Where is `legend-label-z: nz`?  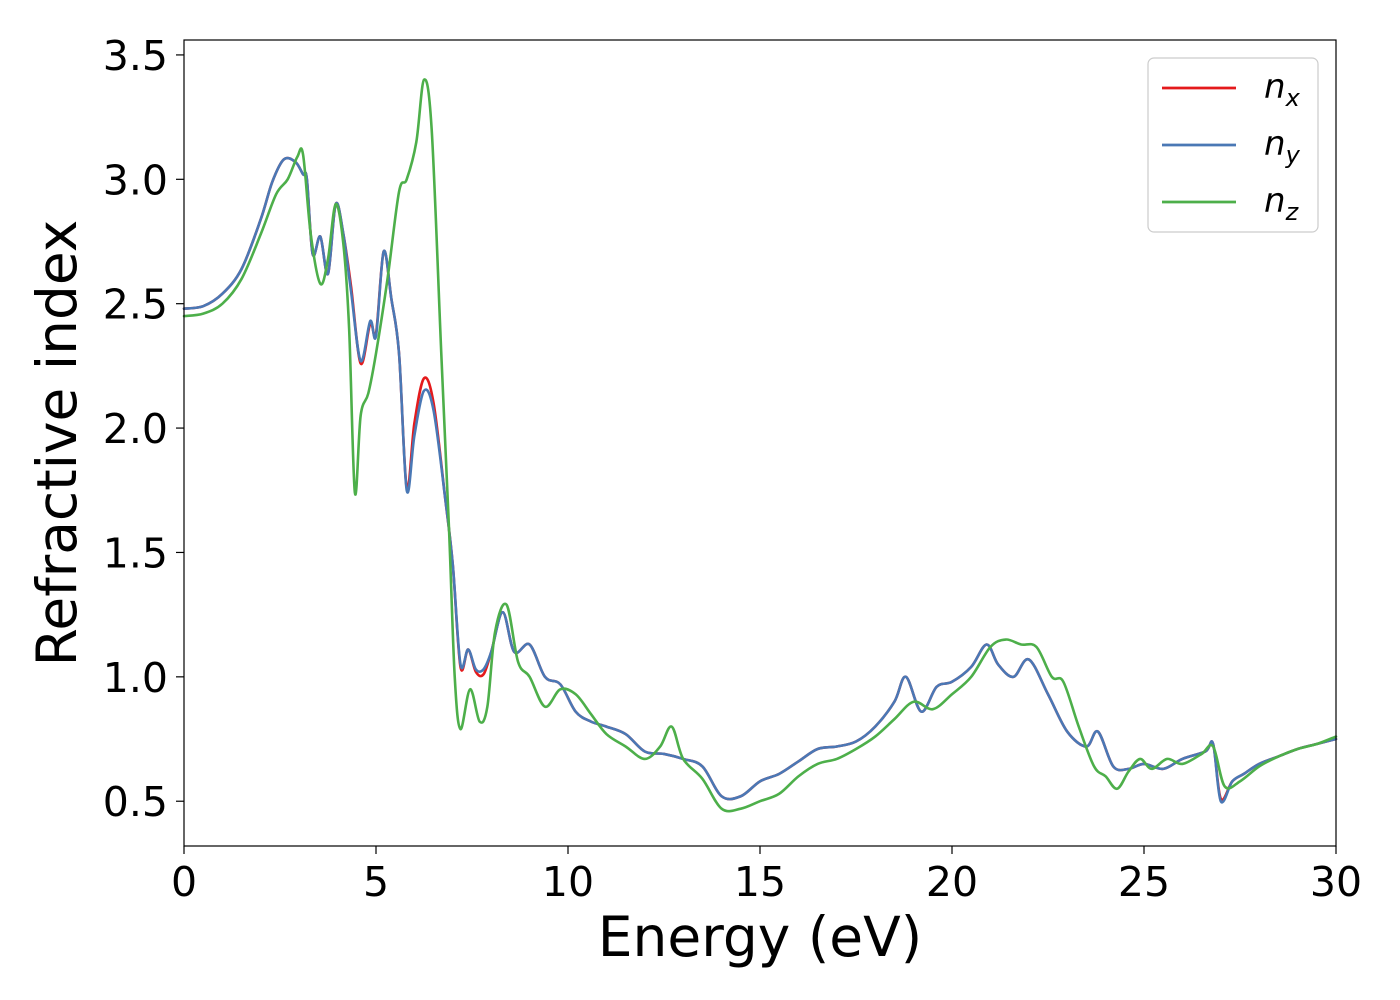 legend-label-z: nz is located at coordinates (1282, 203).